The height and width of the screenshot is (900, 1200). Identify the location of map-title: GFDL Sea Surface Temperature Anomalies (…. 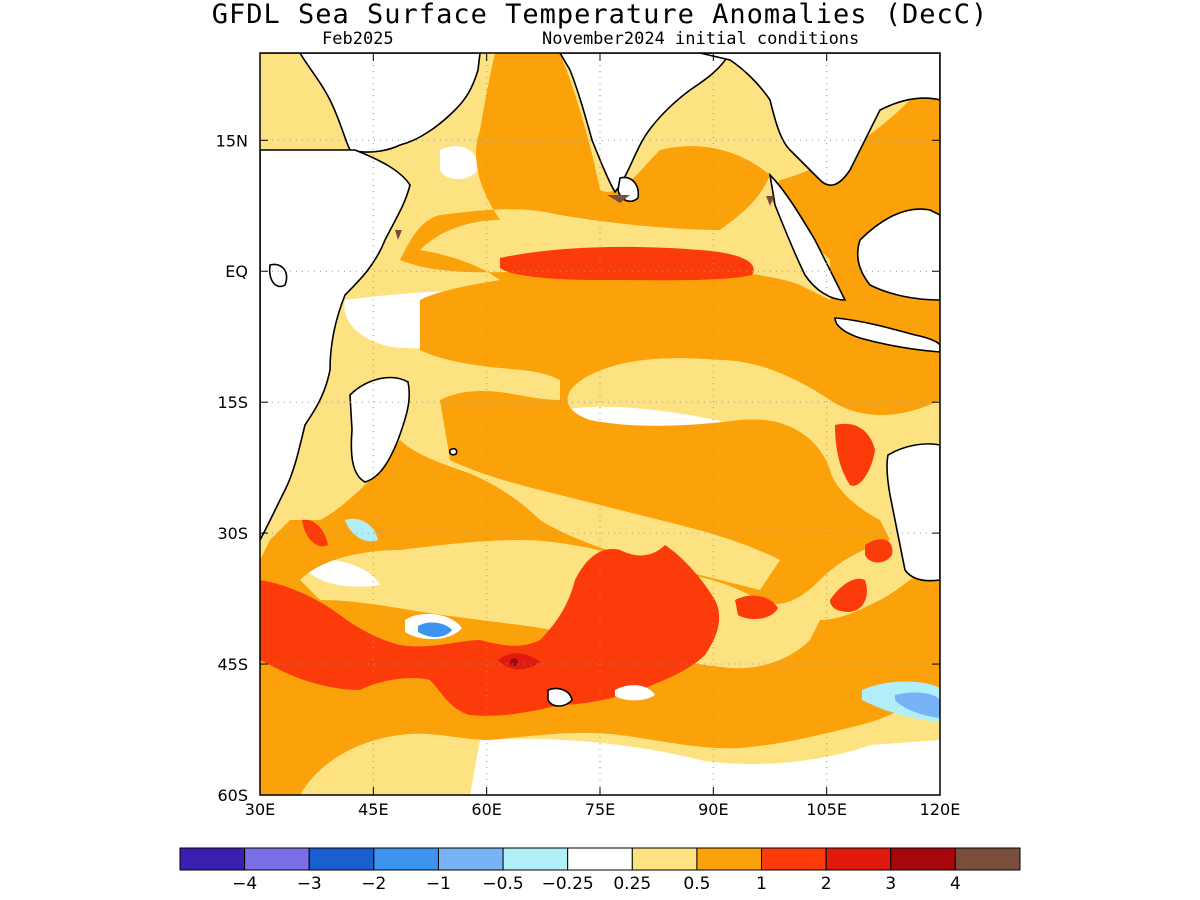
(600, 15).